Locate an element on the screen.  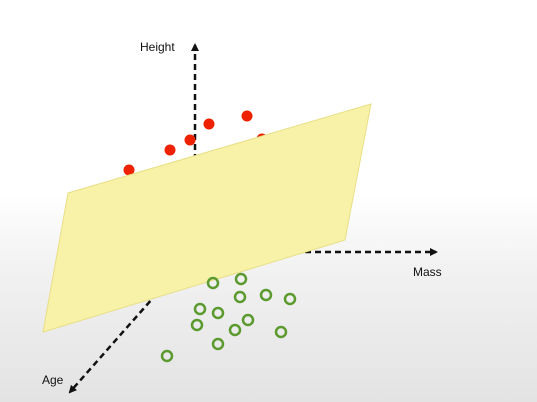
class-b-points is located at coordinates (228, 317).